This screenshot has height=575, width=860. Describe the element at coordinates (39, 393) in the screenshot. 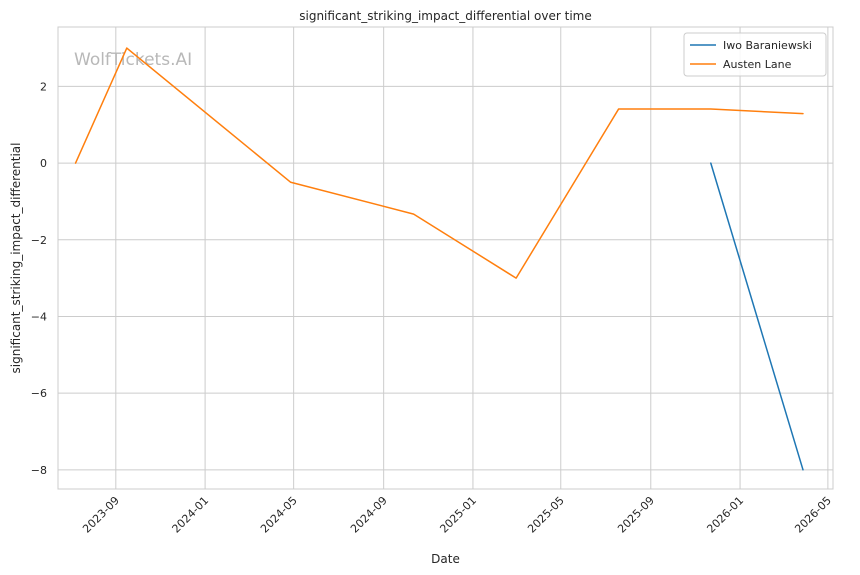

I see `y-tick-label: −6` at that location.